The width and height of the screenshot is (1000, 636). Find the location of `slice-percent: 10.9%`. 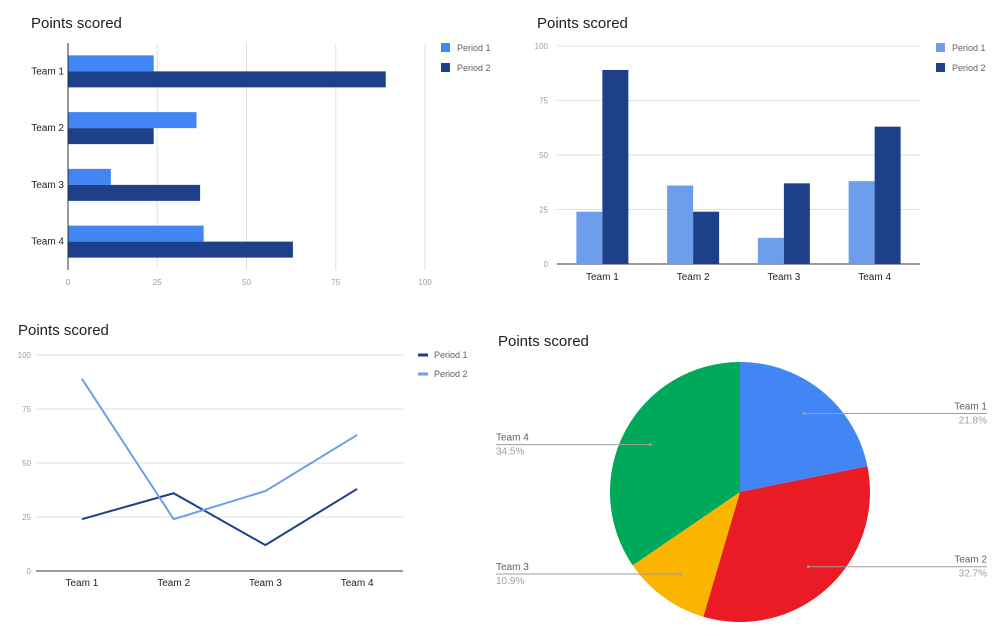

slice-percent: 10.9% is located at coordinates (510, 581).